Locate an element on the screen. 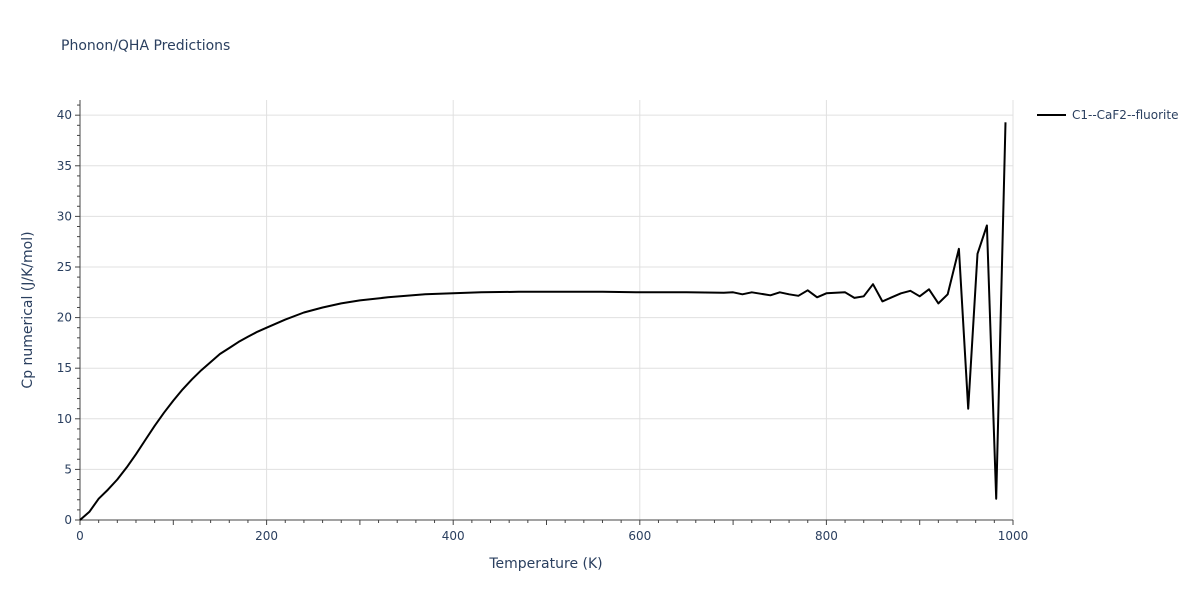 The width and height of the screenshot is (1200, 600). x-tick-label: 0 is located at coordinates (80, 536).